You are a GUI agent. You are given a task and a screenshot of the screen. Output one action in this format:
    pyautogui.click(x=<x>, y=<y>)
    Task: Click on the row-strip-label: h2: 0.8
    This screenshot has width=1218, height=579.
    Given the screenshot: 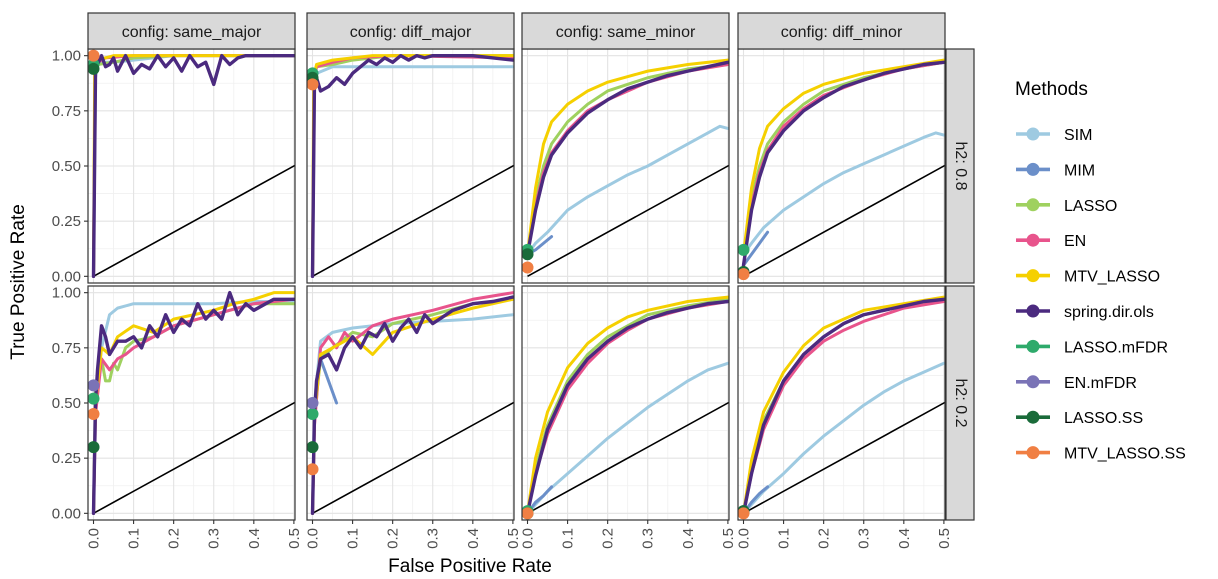 What is the action you would take?
    pyautogui.click(x=960, y=166)
    